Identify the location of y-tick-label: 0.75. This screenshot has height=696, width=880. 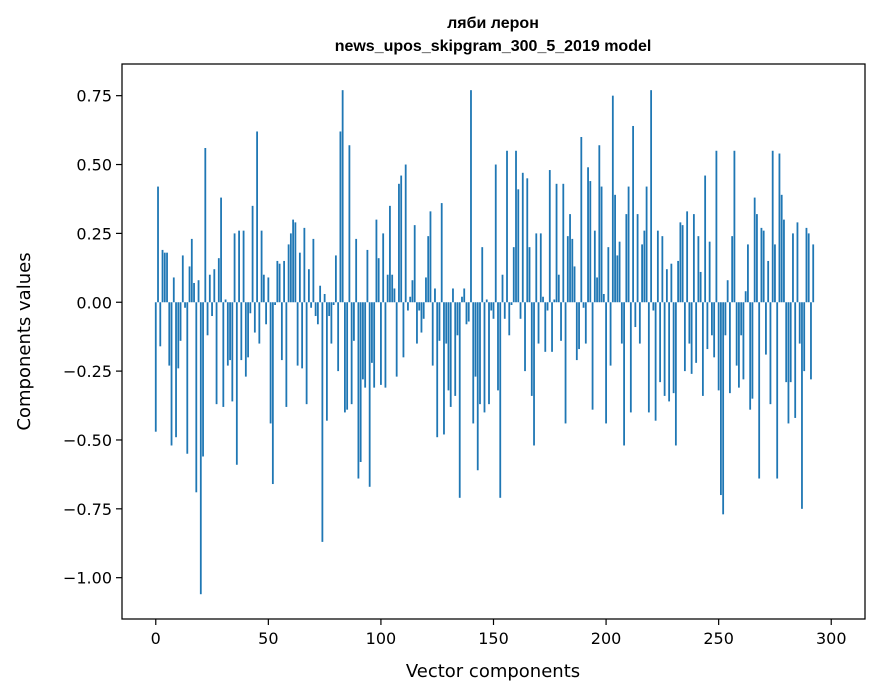
(94, 96).